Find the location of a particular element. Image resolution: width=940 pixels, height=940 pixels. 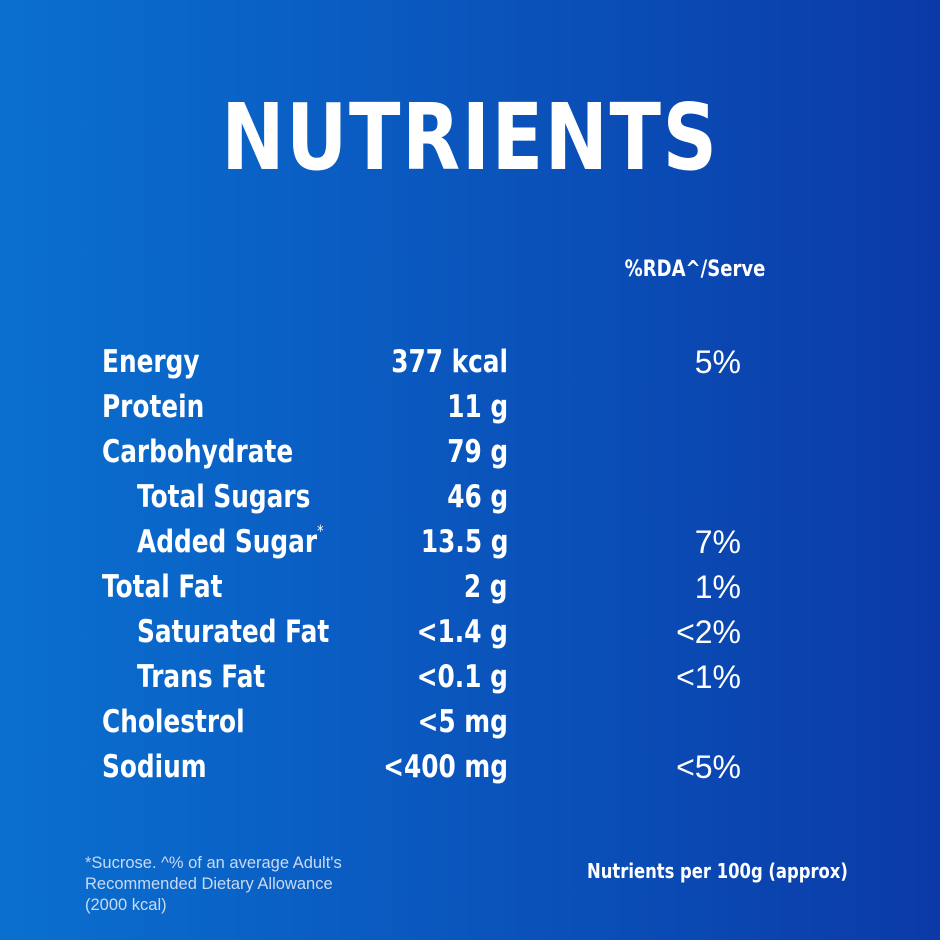

nutrient-name: Trans Fat is located at coordinates (201, 677).